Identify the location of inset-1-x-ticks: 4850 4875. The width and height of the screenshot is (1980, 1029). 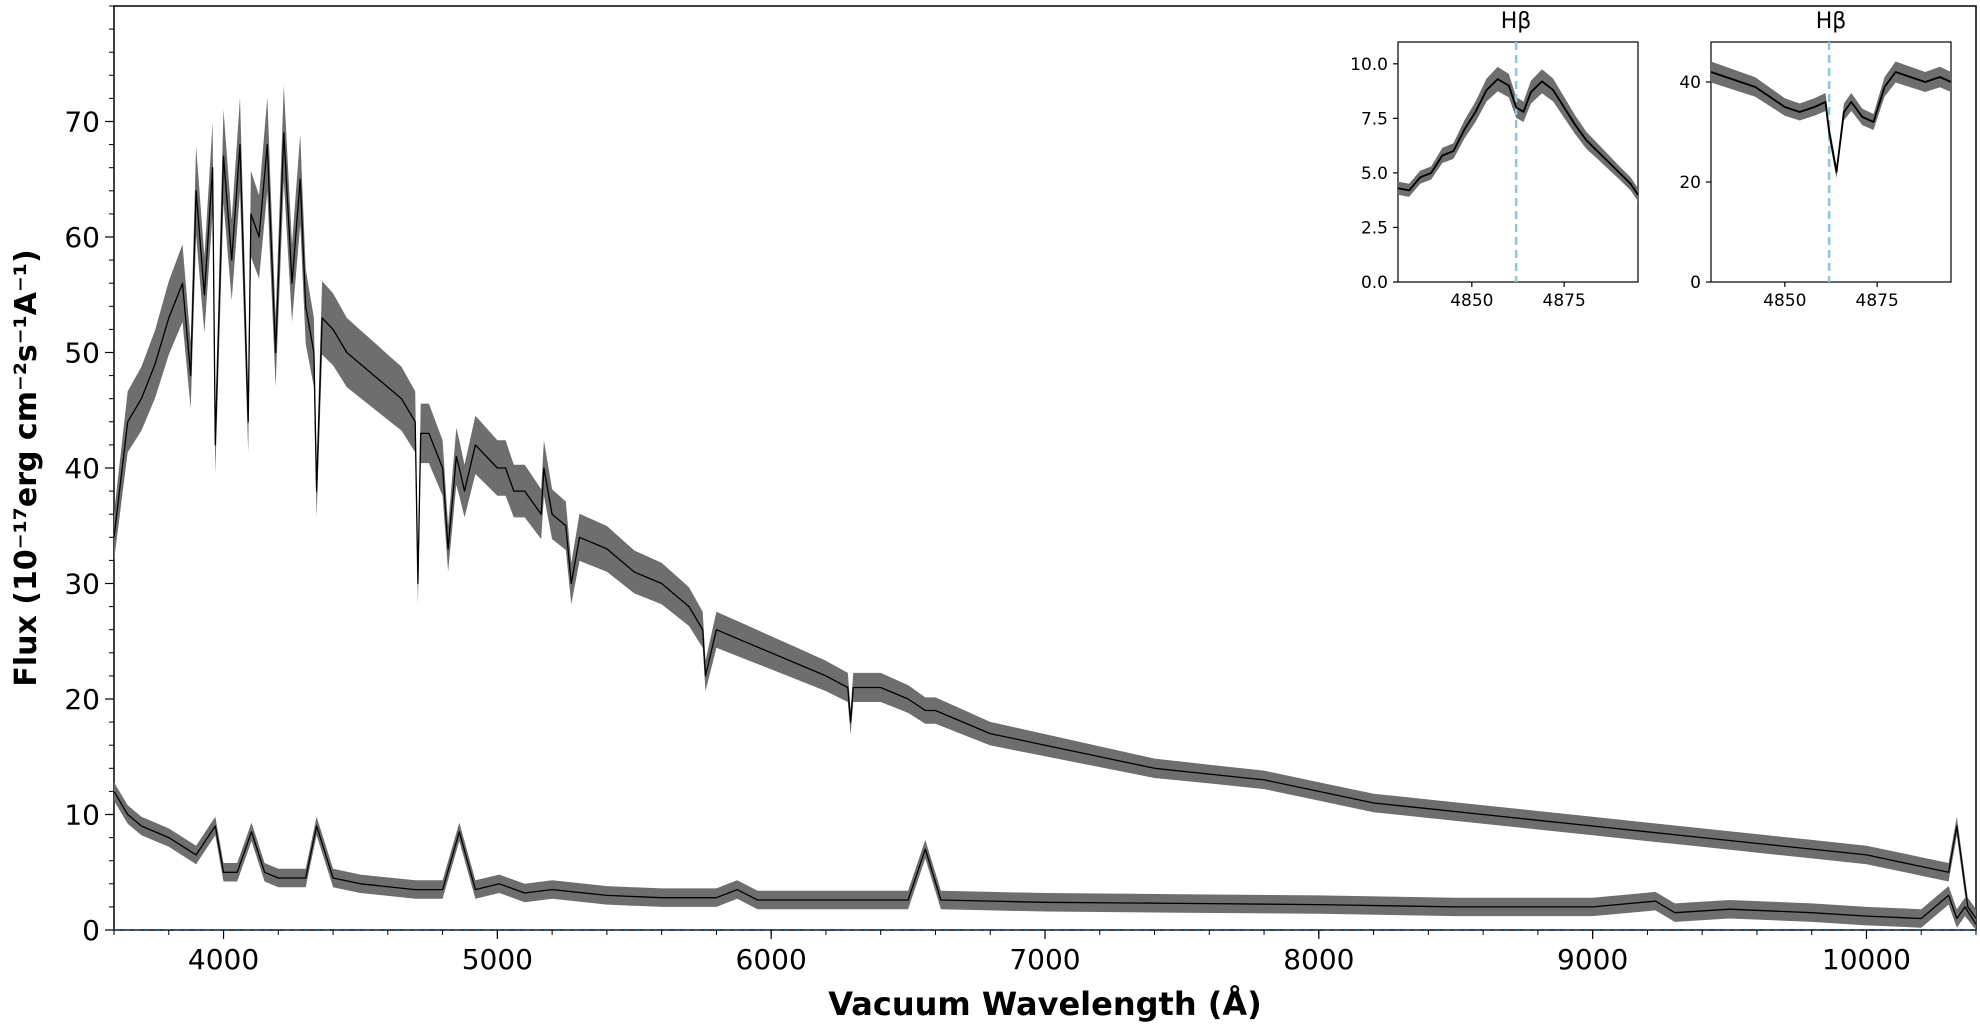
(1518, 296).